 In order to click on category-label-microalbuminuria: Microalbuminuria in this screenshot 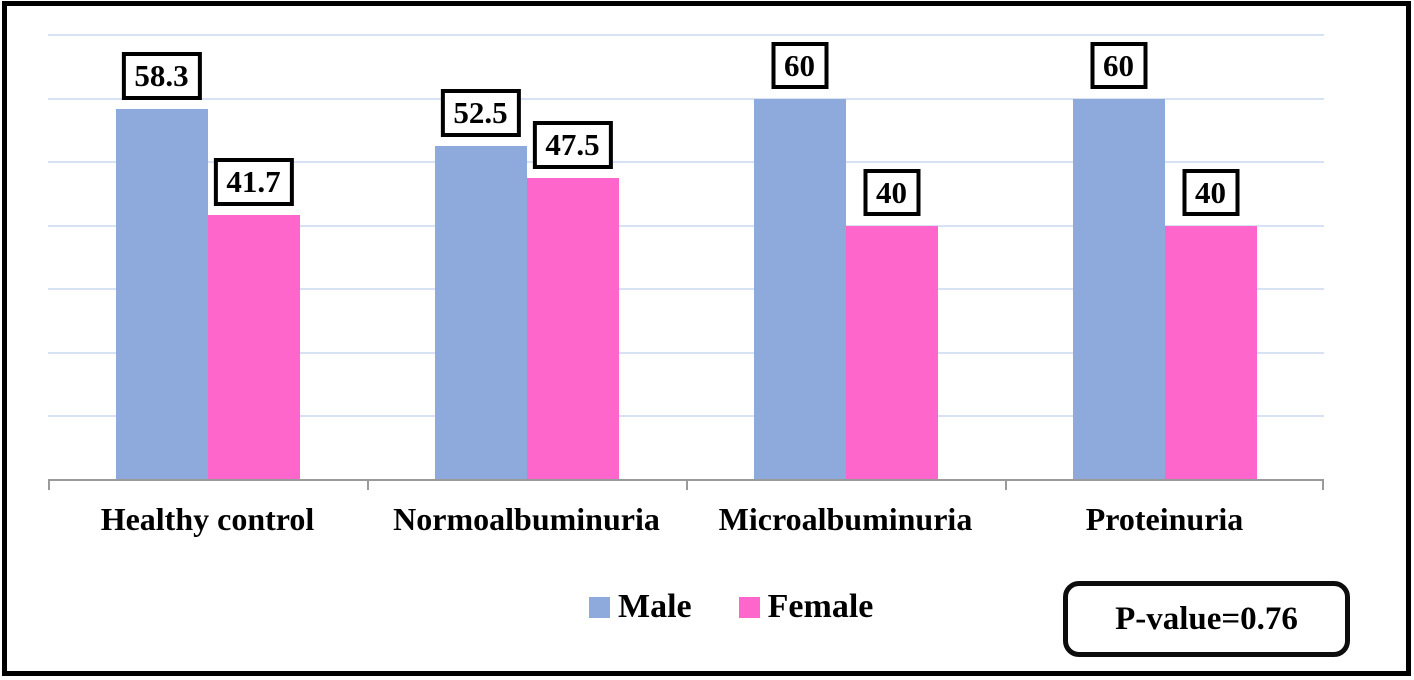, I will do `click(845, 519)`.